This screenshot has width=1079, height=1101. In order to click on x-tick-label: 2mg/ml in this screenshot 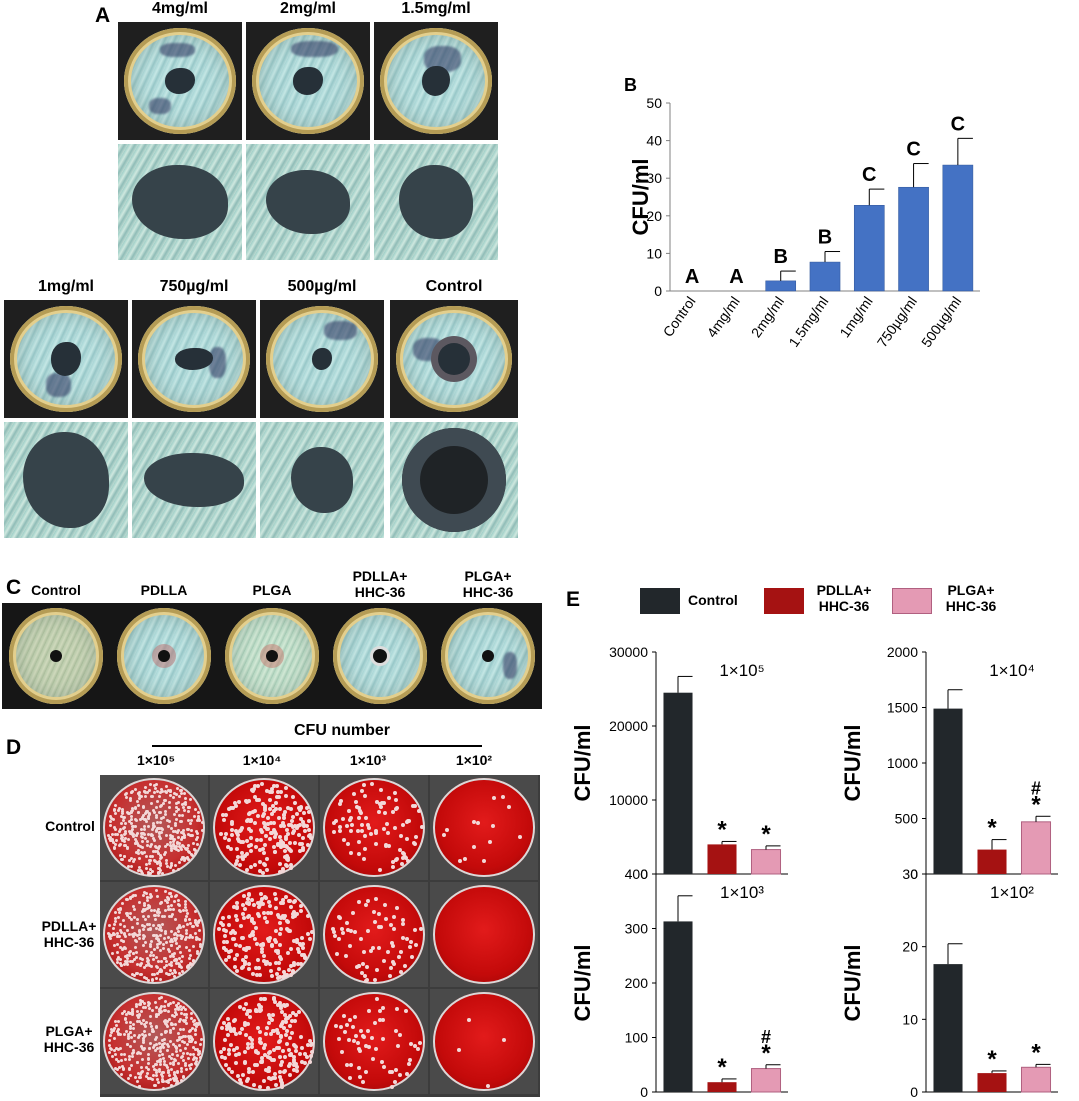, I will do `click(767, 317)`.